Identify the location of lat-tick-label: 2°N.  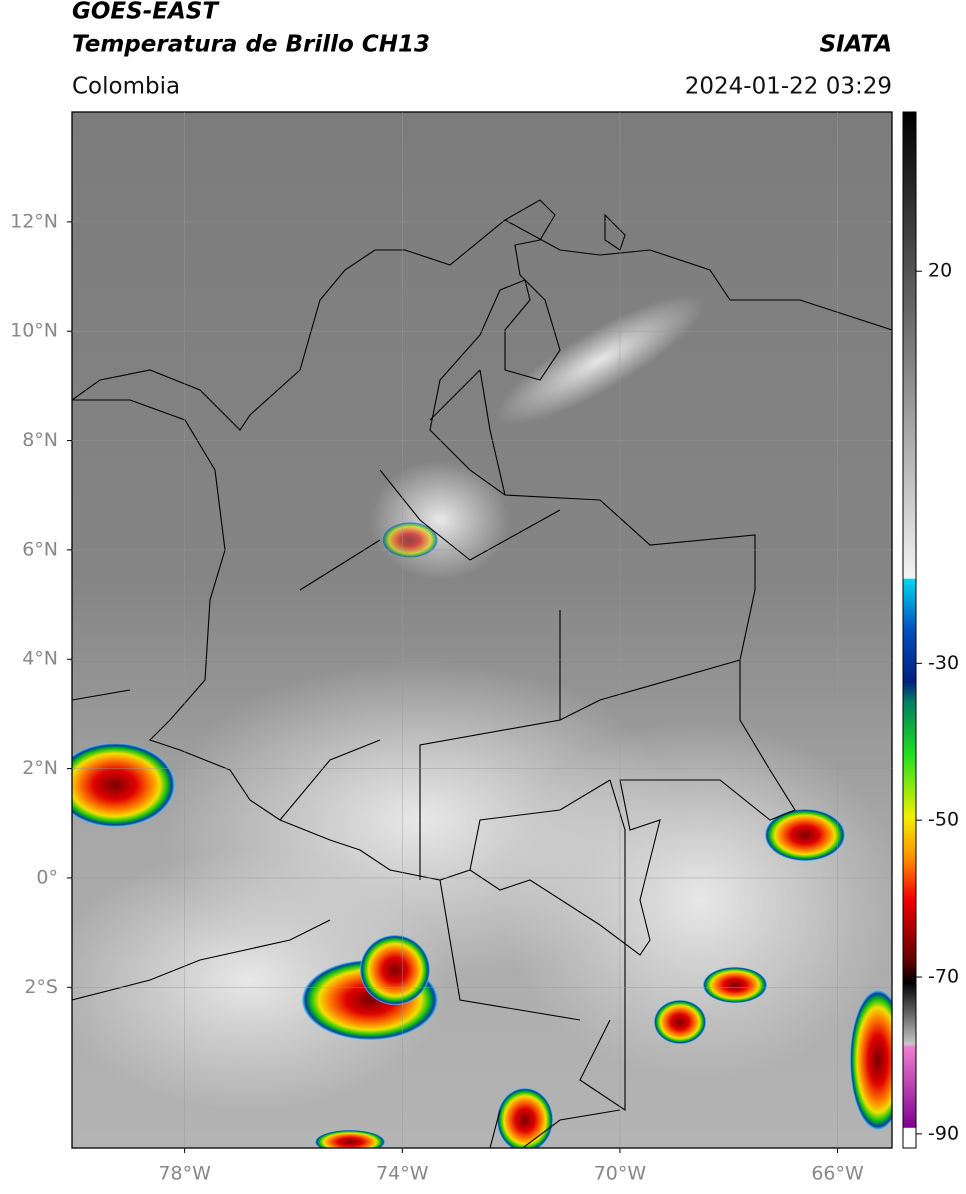
(40, 768).